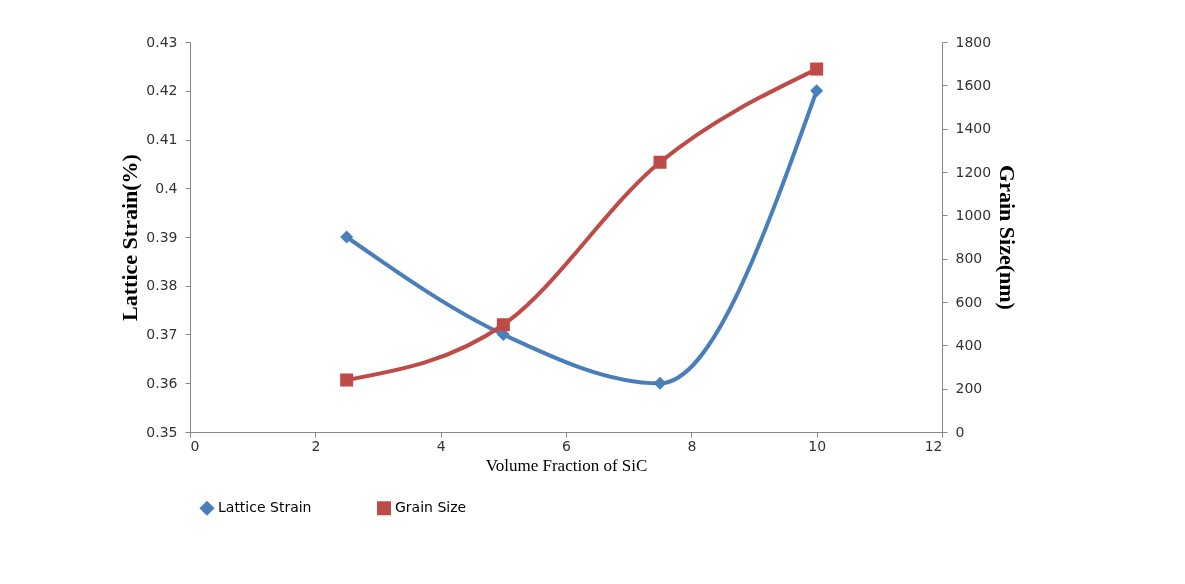  Describe the element at coordinates (969, 301) in the screenshot. I see `y2-tick-label: 600` at that location.